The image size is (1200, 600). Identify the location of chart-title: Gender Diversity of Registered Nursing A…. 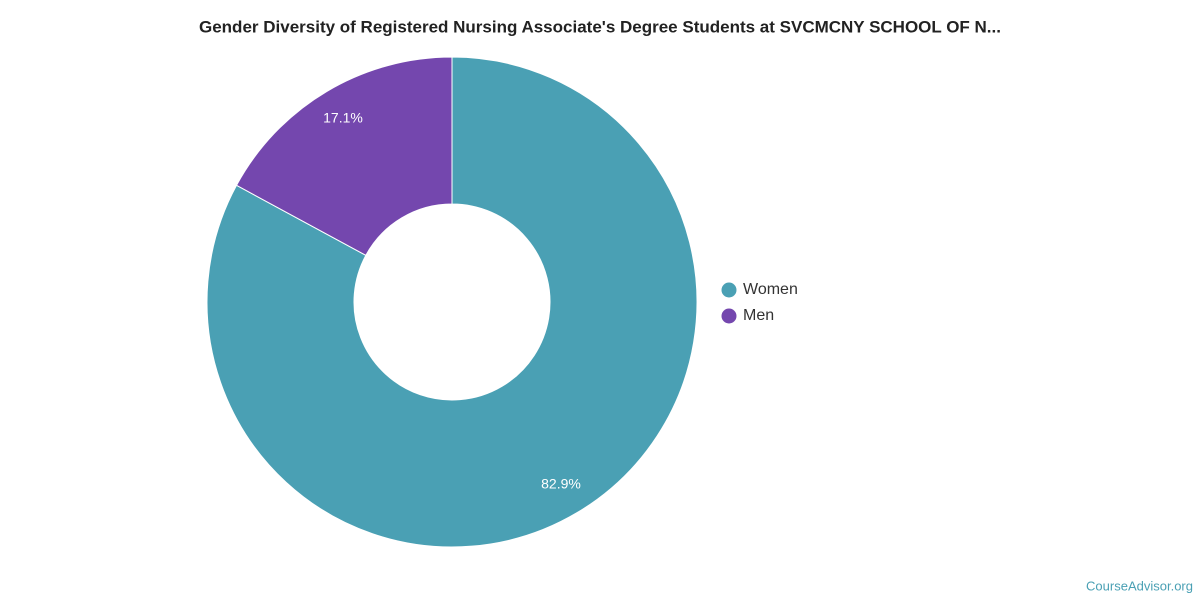
(600, 26).